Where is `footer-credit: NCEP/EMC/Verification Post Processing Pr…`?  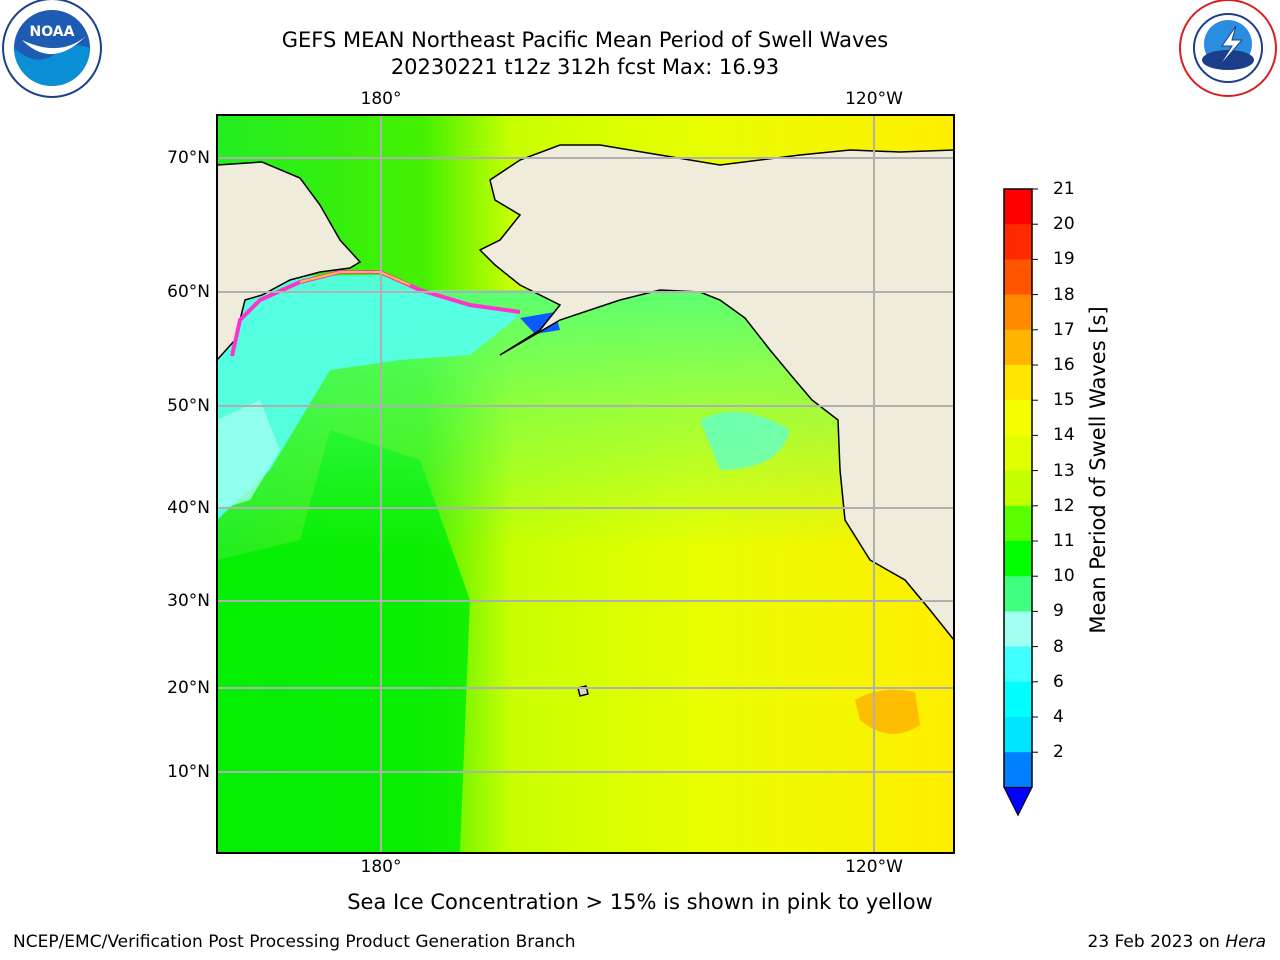 footer-credit: NCEP/EMC/Verification Post Processing Pr… is located at coordinates (294, 942).